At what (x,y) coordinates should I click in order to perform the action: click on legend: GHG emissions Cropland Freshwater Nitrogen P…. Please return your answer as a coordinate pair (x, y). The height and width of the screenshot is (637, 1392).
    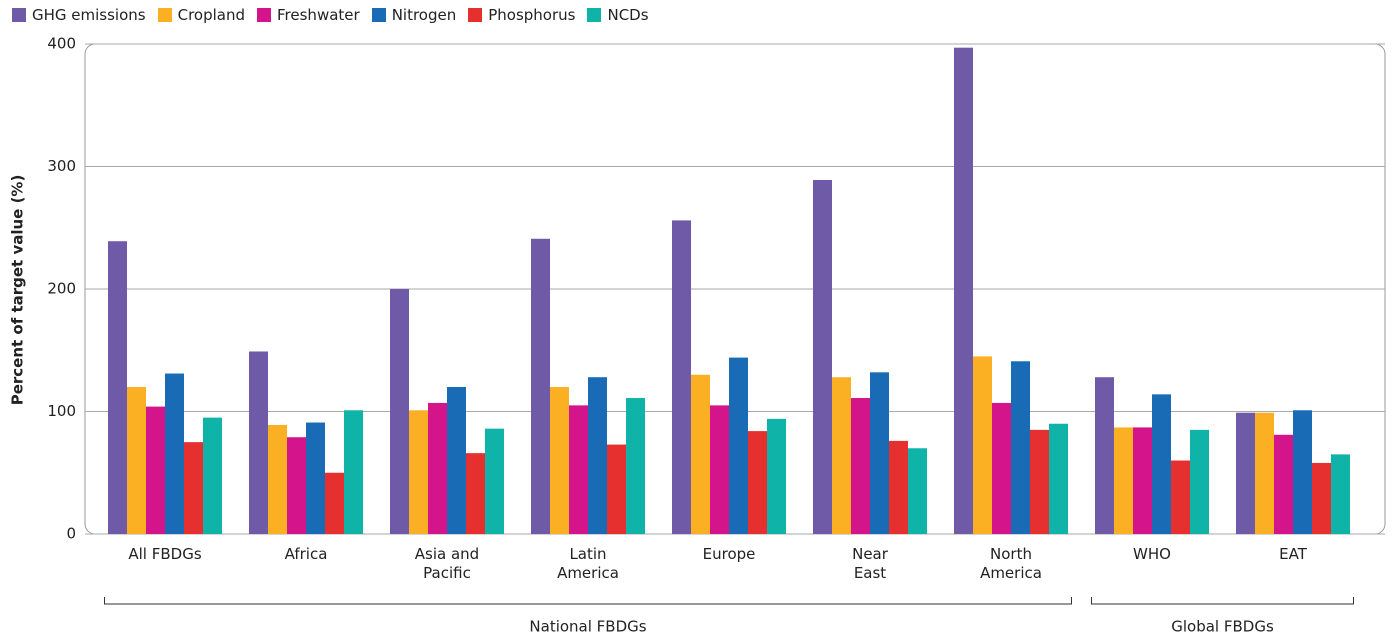
    Looking at the image, I should click on (330, 15).